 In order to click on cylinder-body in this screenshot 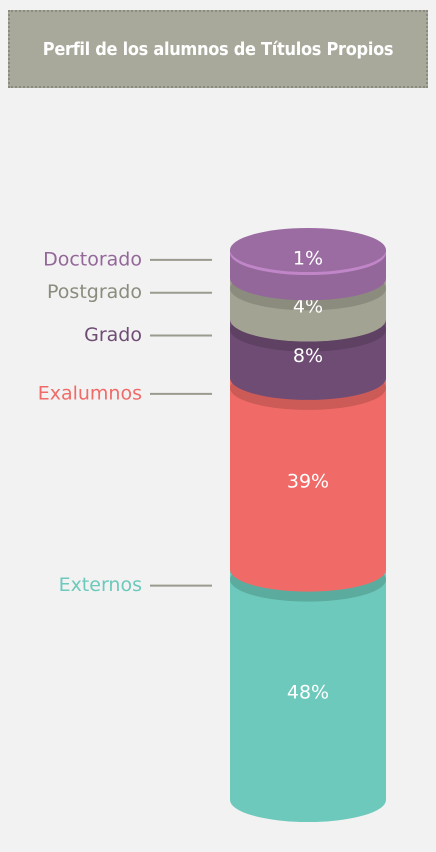, I will do `click(308, 684)`.